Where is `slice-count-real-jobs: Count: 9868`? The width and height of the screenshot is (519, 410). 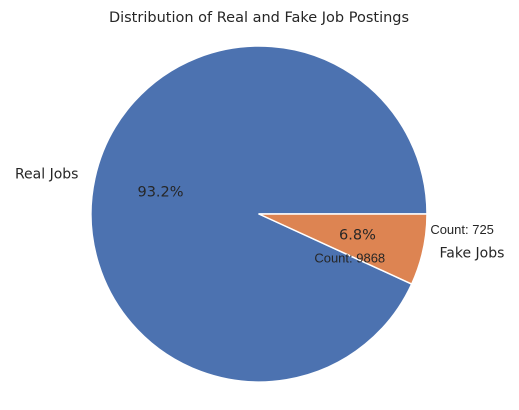
slice-count-real-jobs: Count: 9868 is located at coordinates (349, 257).